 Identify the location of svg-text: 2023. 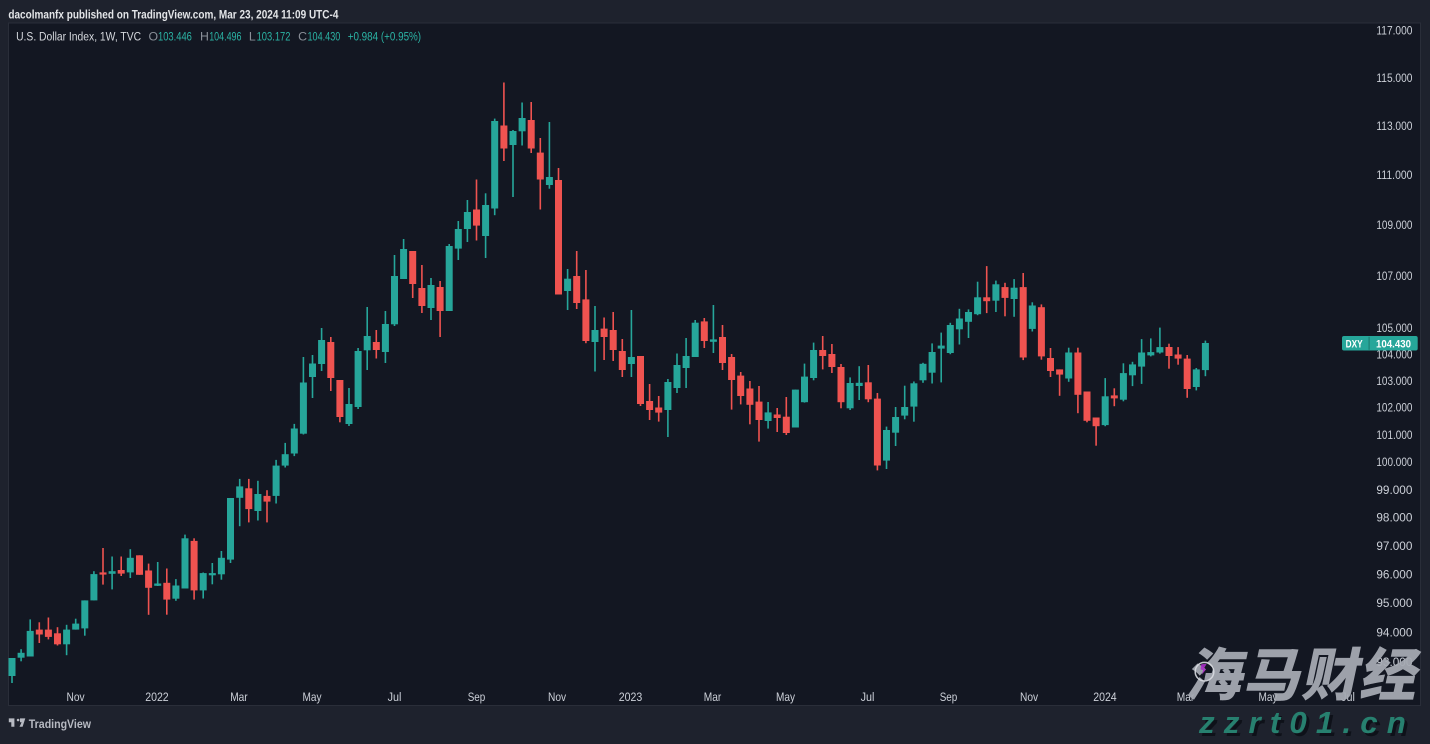
(631, 697).